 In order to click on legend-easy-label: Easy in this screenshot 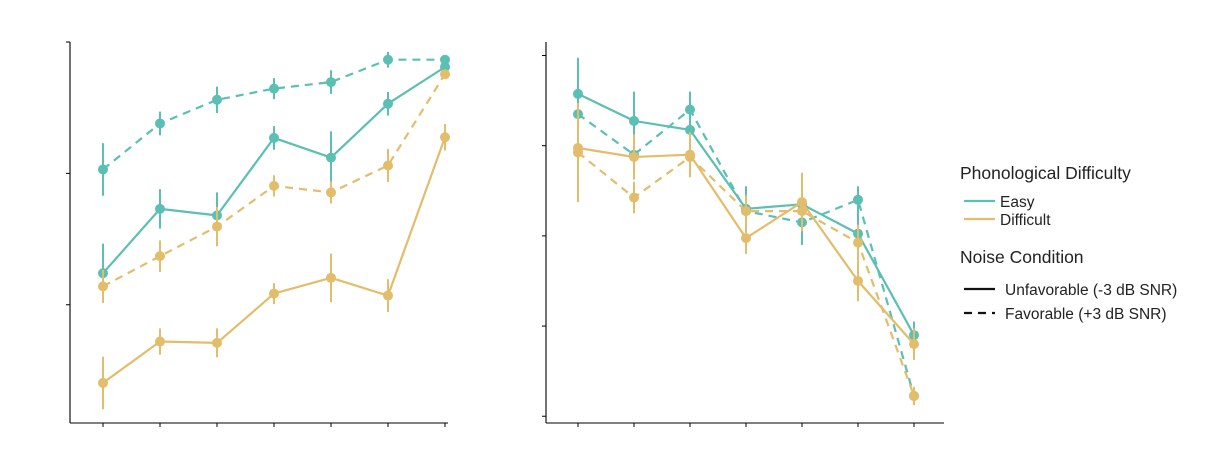, I will do `click(1017, 202)`.